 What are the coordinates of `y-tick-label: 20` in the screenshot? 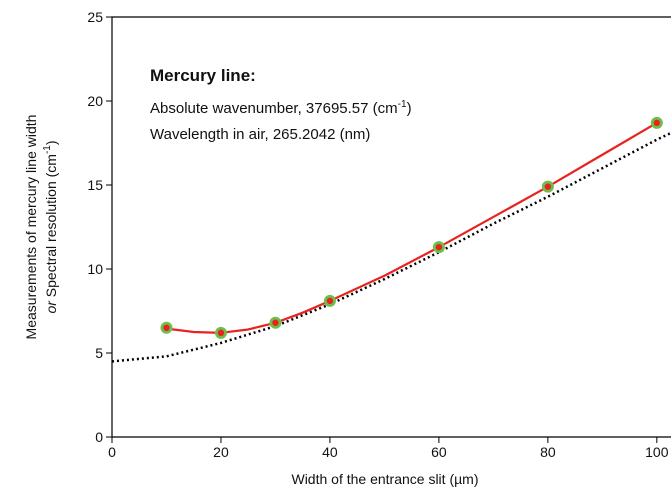 It's located at (95, 101).